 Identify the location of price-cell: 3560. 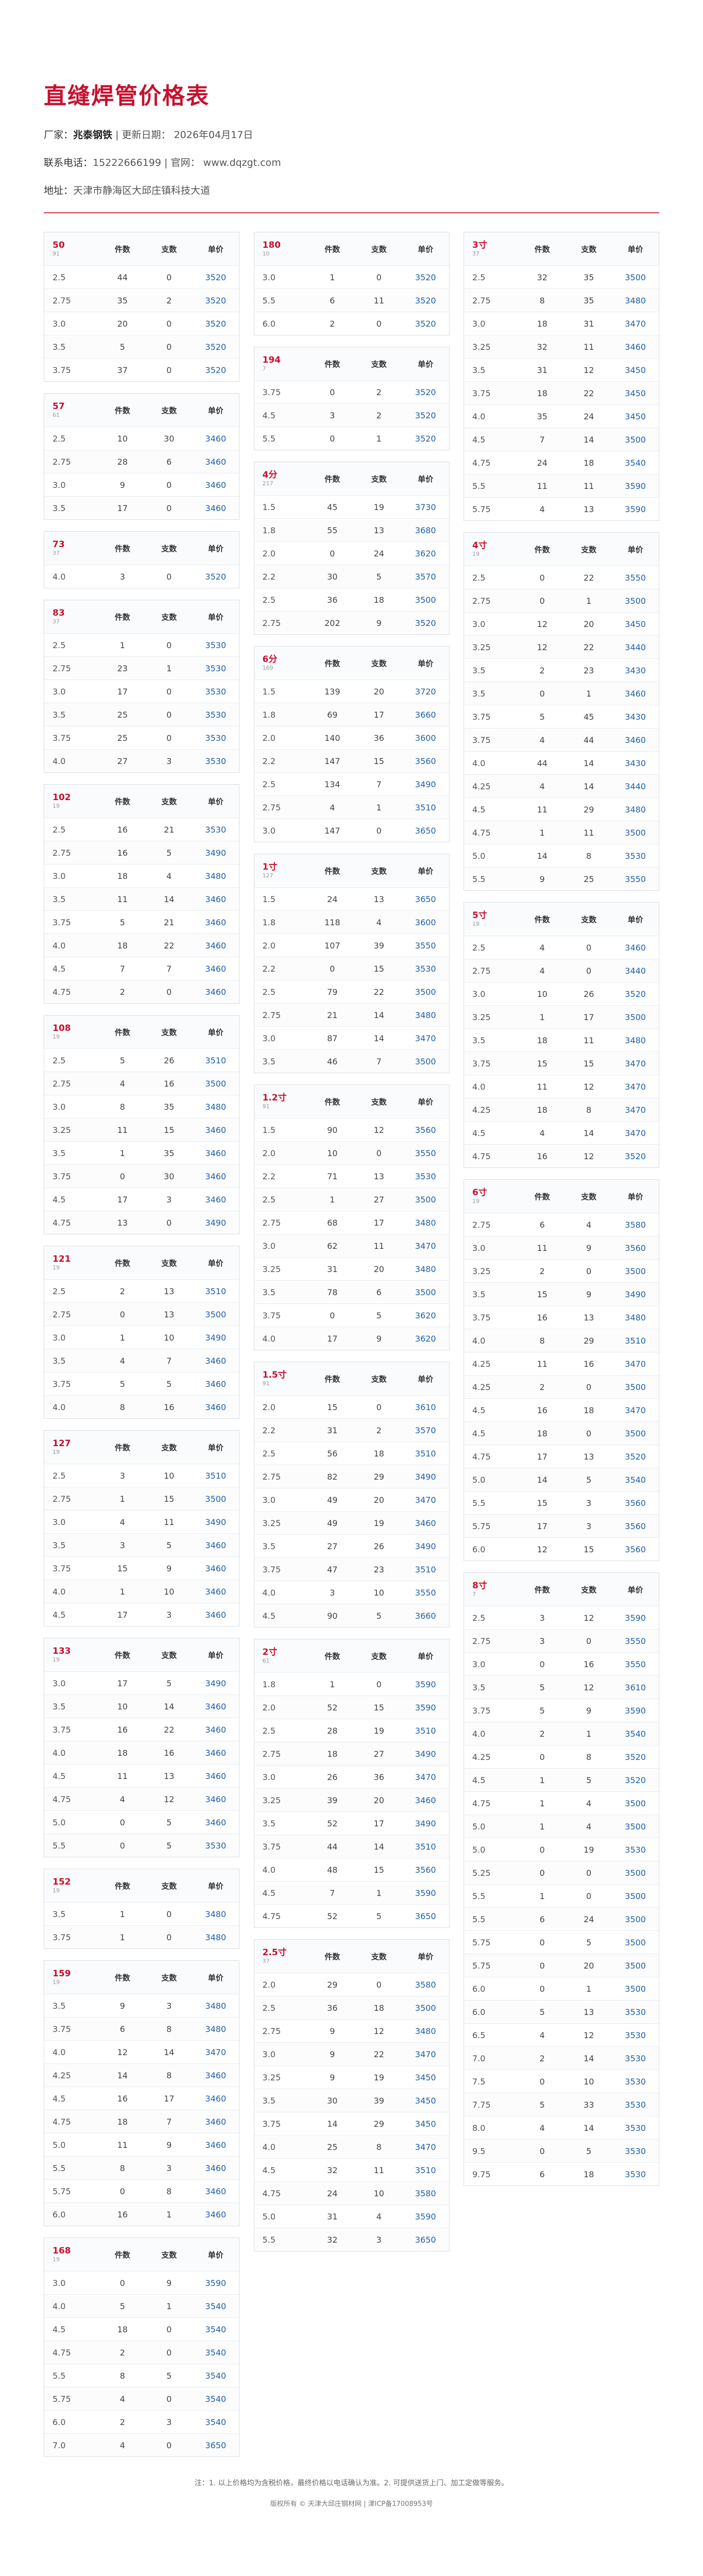
(635, 1549).